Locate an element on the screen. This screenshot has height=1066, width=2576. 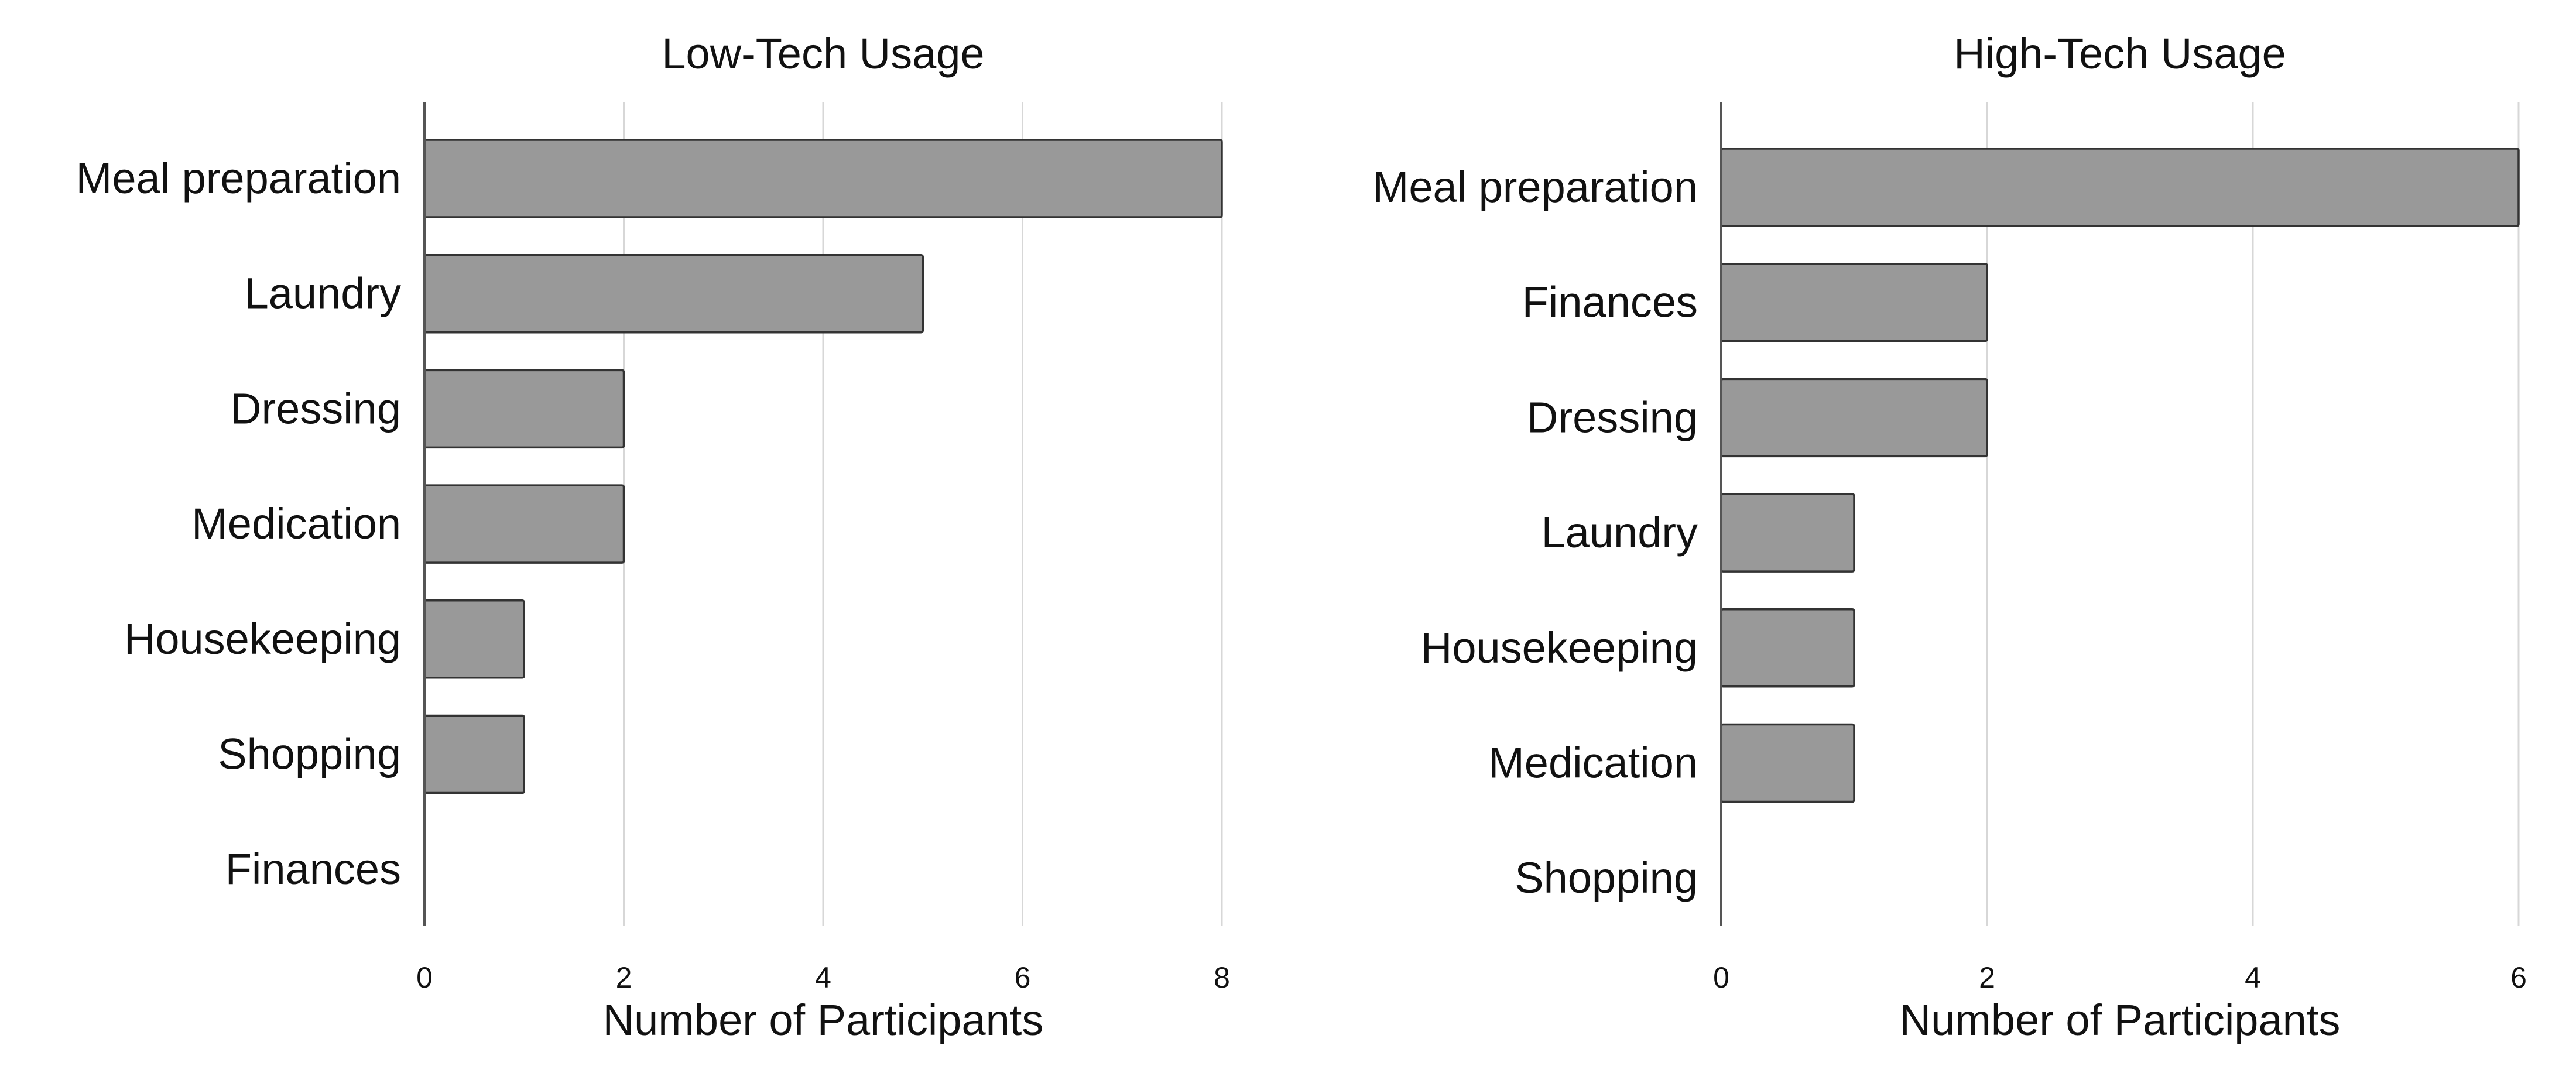
x-tick-label: 8 is located at coordinates (1222, 977).